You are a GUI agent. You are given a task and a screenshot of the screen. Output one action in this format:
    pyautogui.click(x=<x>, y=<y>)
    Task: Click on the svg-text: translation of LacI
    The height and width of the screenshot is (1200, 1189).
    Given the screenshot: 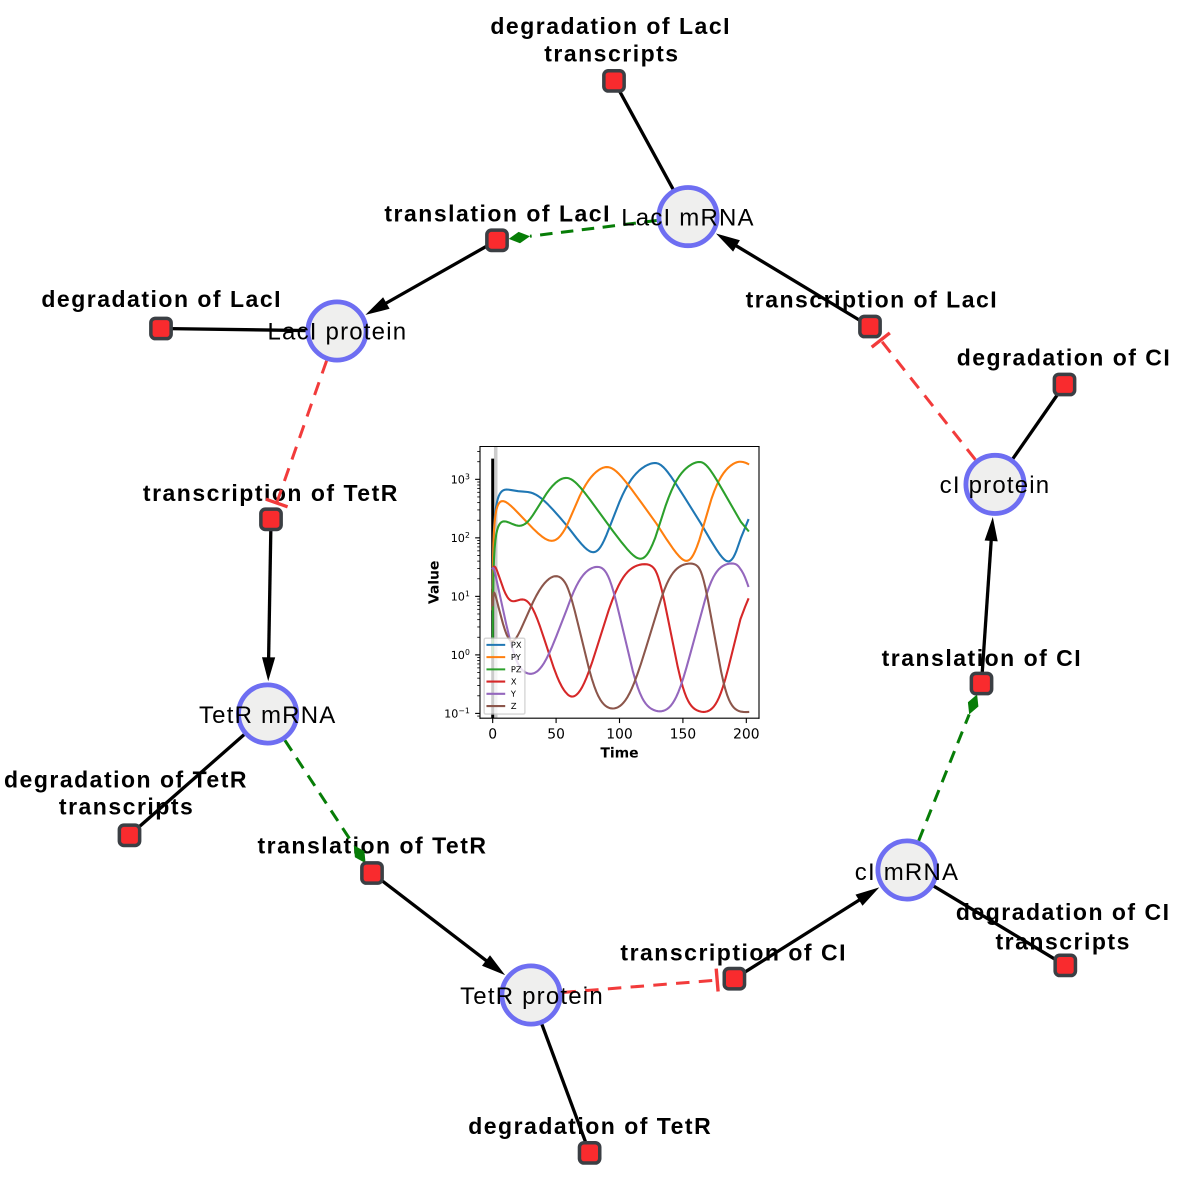 What is the action you would take?
    pyautogui.click(x=497, y=213)
    